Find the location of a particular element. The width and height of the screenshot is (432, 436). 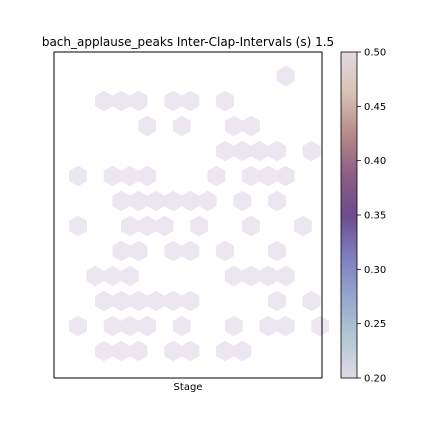

colorbar is located at coordinates (349, 215).